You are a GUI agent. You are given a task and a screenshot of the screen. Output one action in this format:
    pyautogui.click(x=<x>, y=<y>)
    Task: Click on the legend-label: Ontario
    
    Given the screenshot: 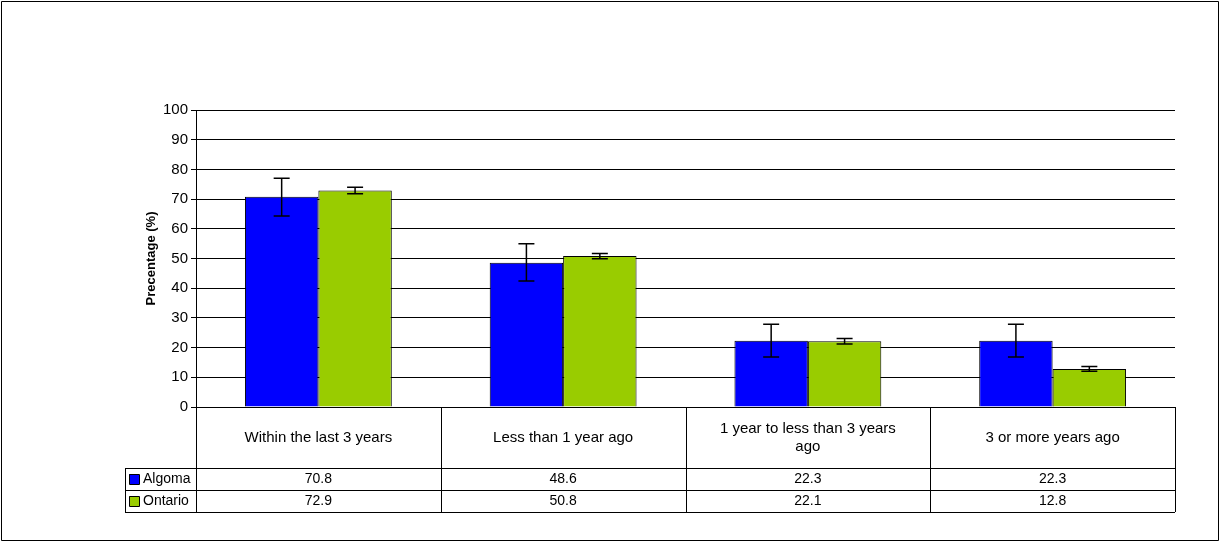 What is the action you would take?
    pyautogui.click(x=166, y=499)
    